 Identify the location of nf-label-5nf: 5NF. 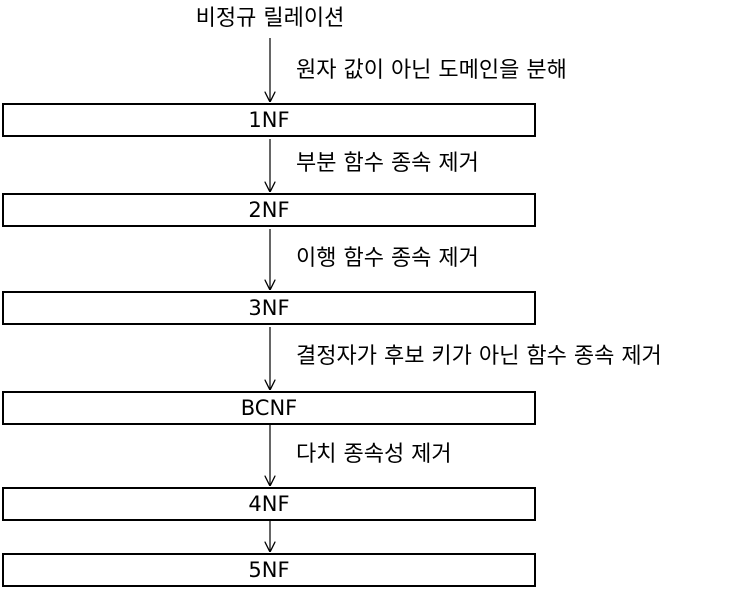
(269, 570).